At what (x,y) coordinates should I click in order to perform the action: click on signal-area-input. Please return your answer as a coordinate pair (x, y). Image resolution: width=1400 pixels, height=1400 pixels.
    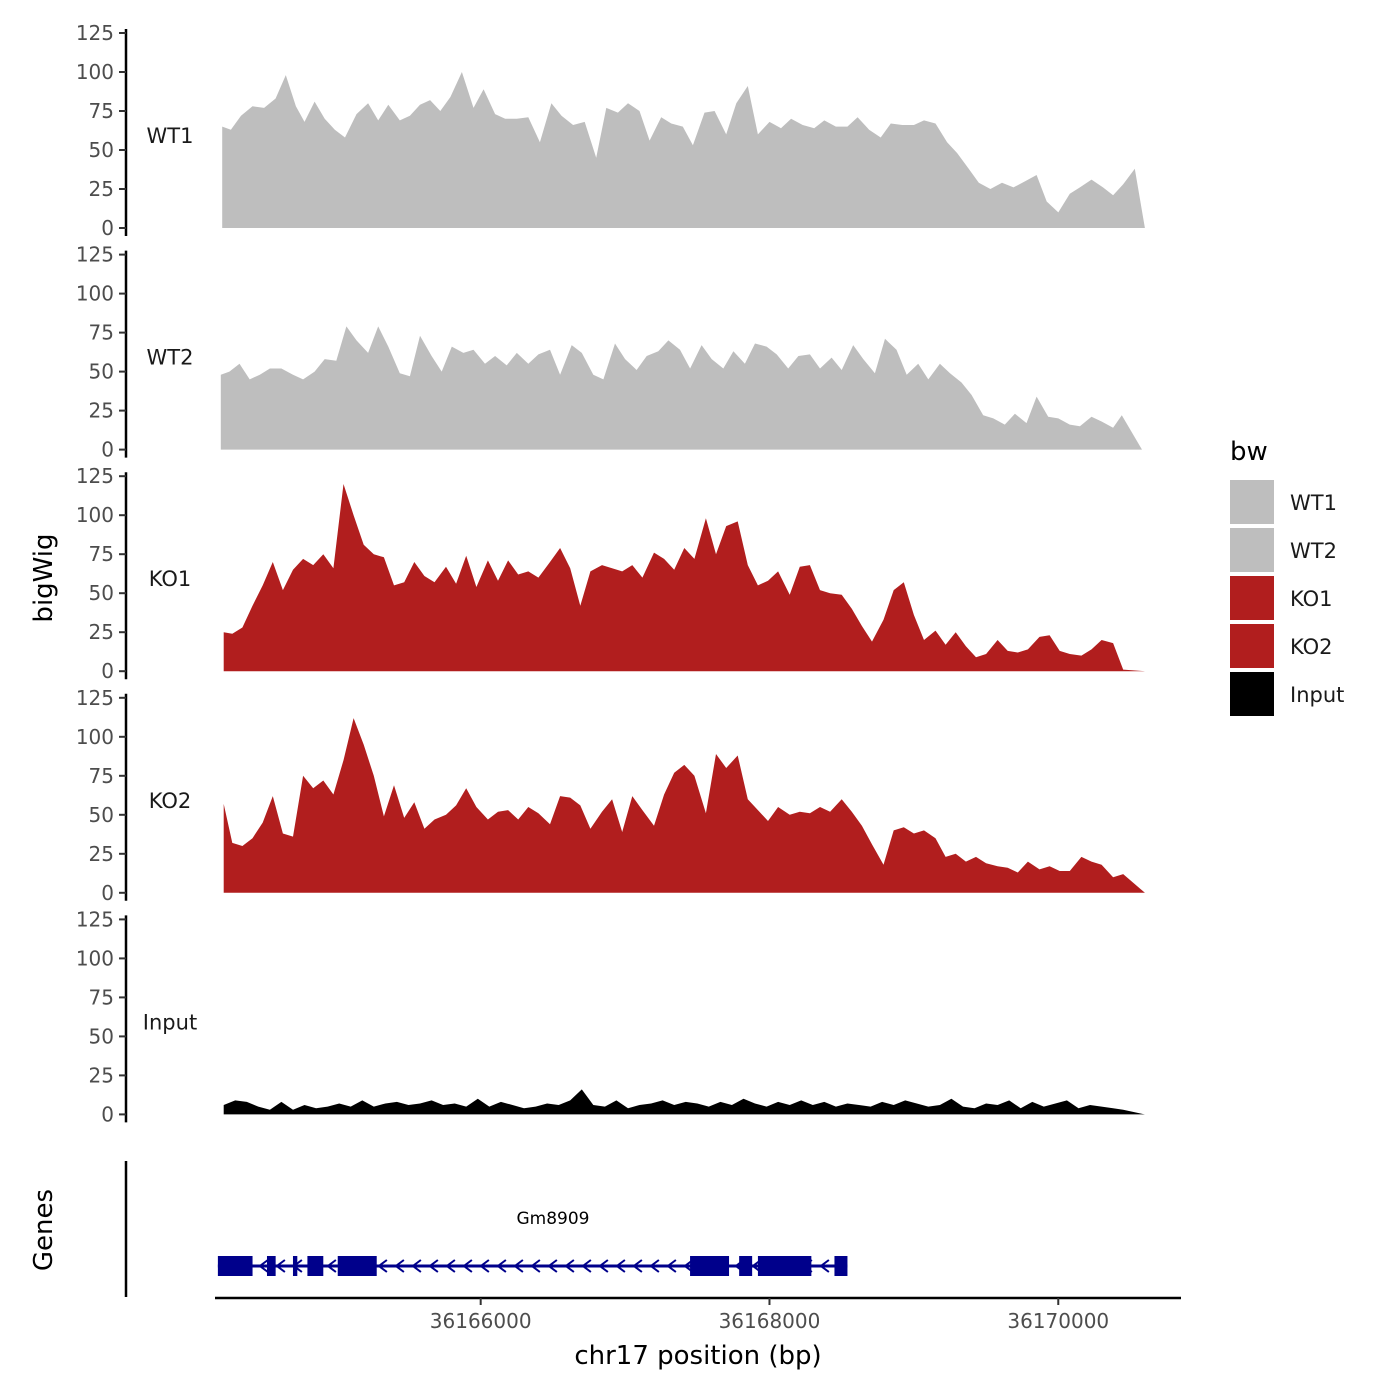
    Looking at the image, I should click on (684, 1102).